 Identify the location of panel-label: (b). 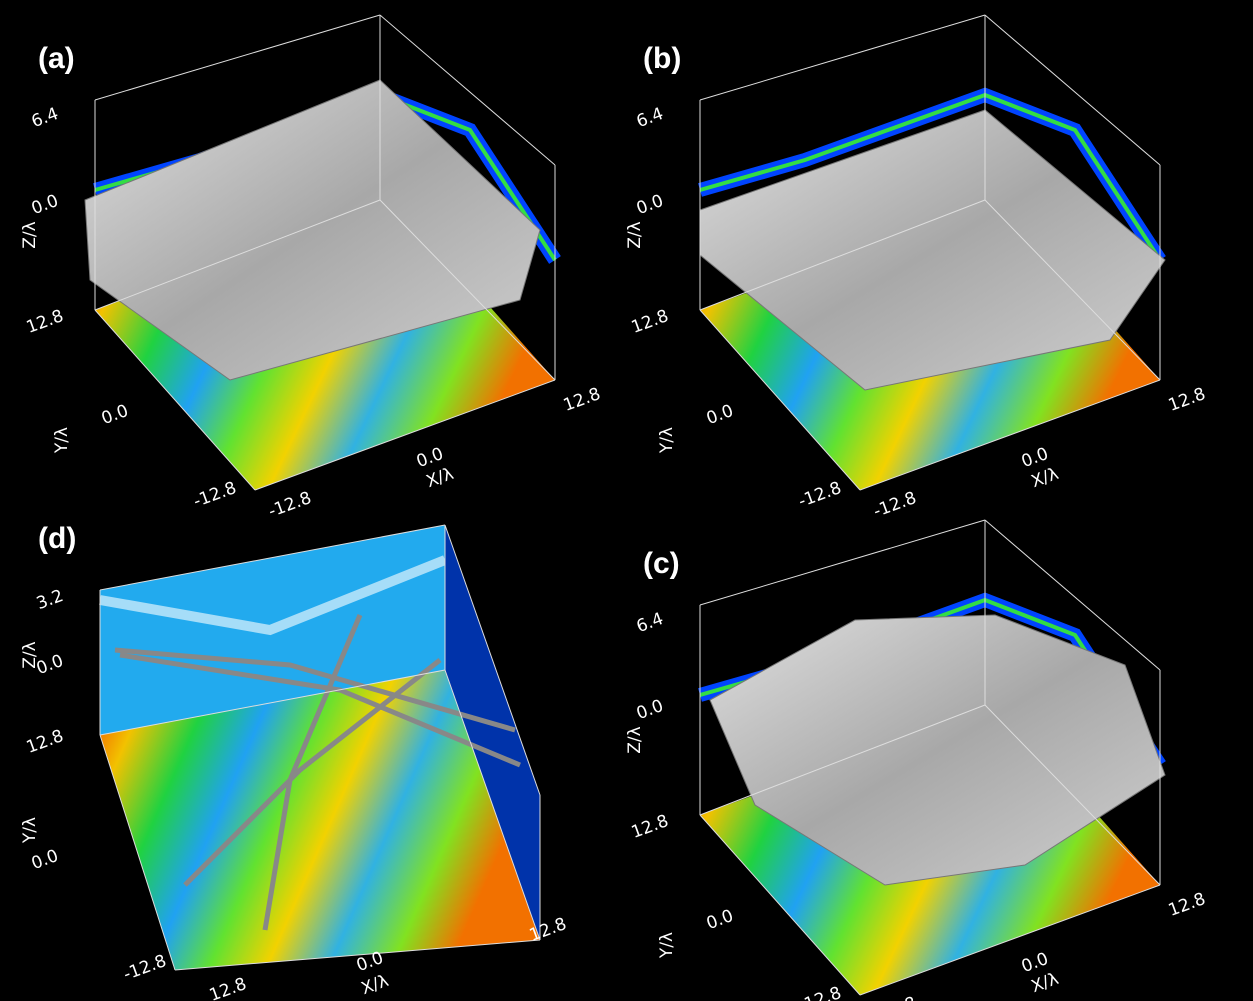
(662, 58).